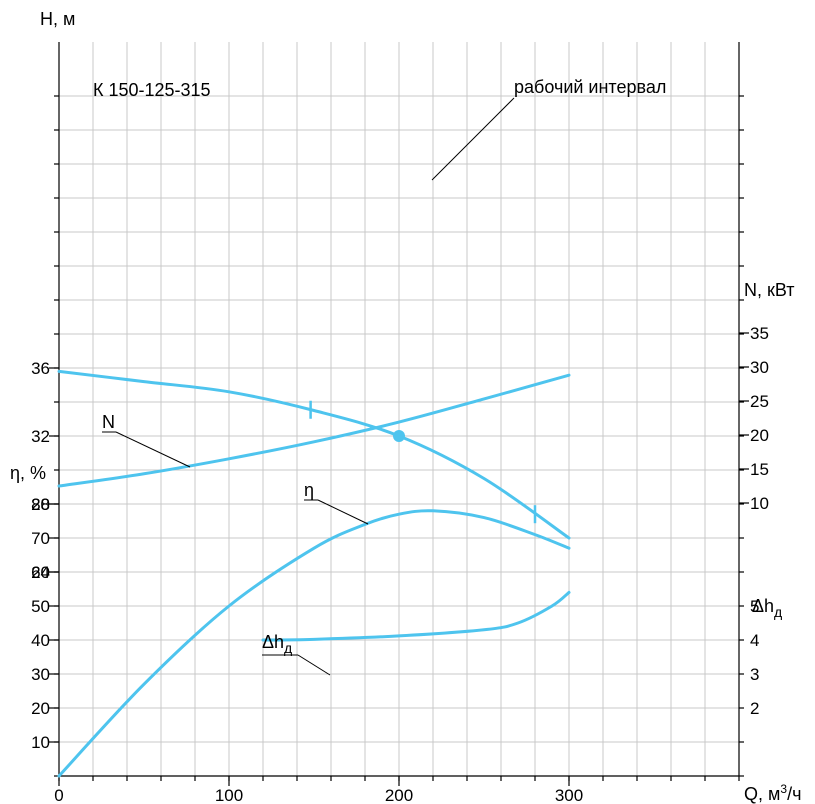  I want to click on h-tick-label: 32, so click(40, 436).